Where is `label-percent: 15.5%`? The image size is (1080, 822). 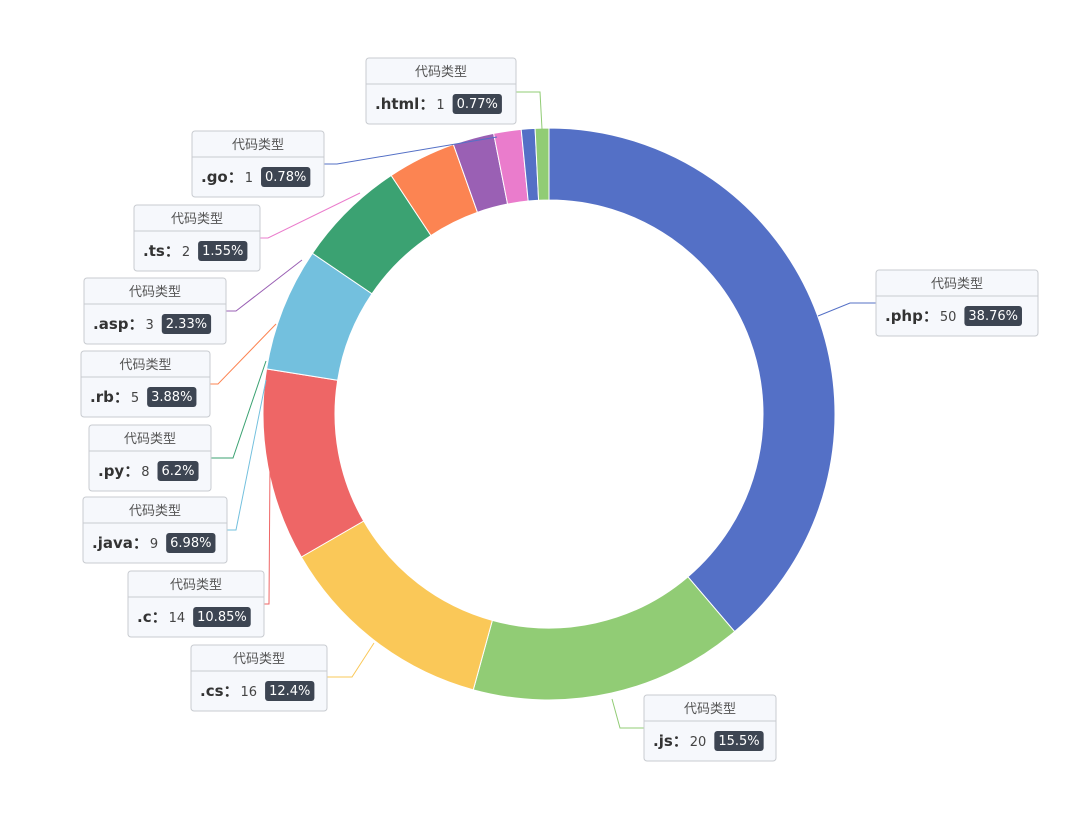 label-percent: 15.5% is located at coordinates (738, 741).